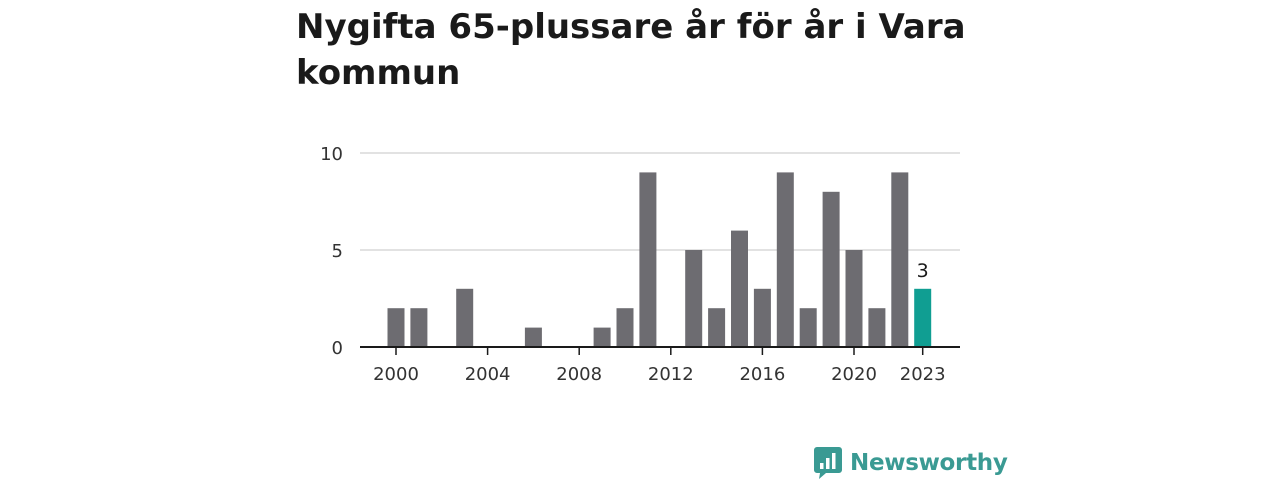  What do you see at coordinates (671, 374) in the screenshot?
I see `x-tick-label: 2012` at bounding box center [671, 374].